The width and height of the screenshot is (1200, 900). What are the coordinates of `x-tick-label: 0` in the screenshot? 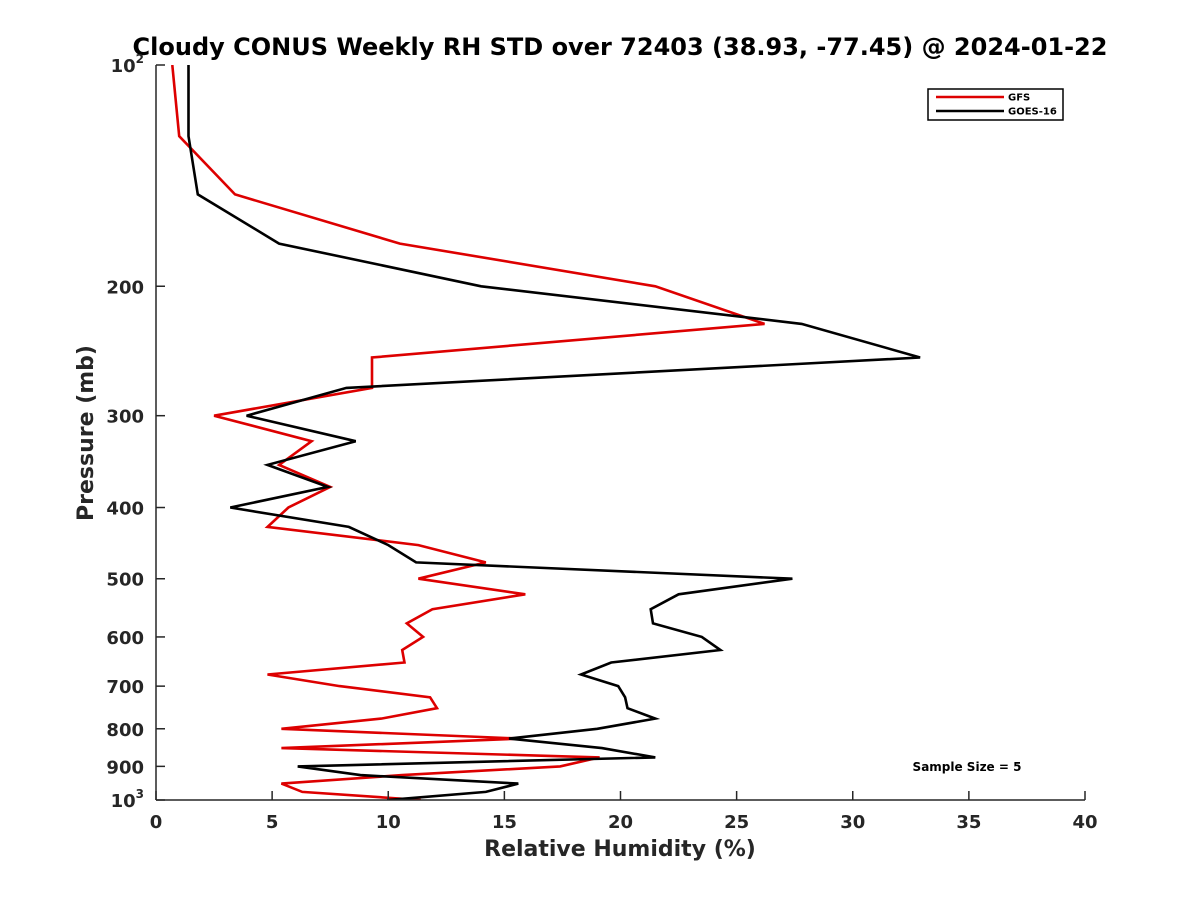 It's located at (156, 822).